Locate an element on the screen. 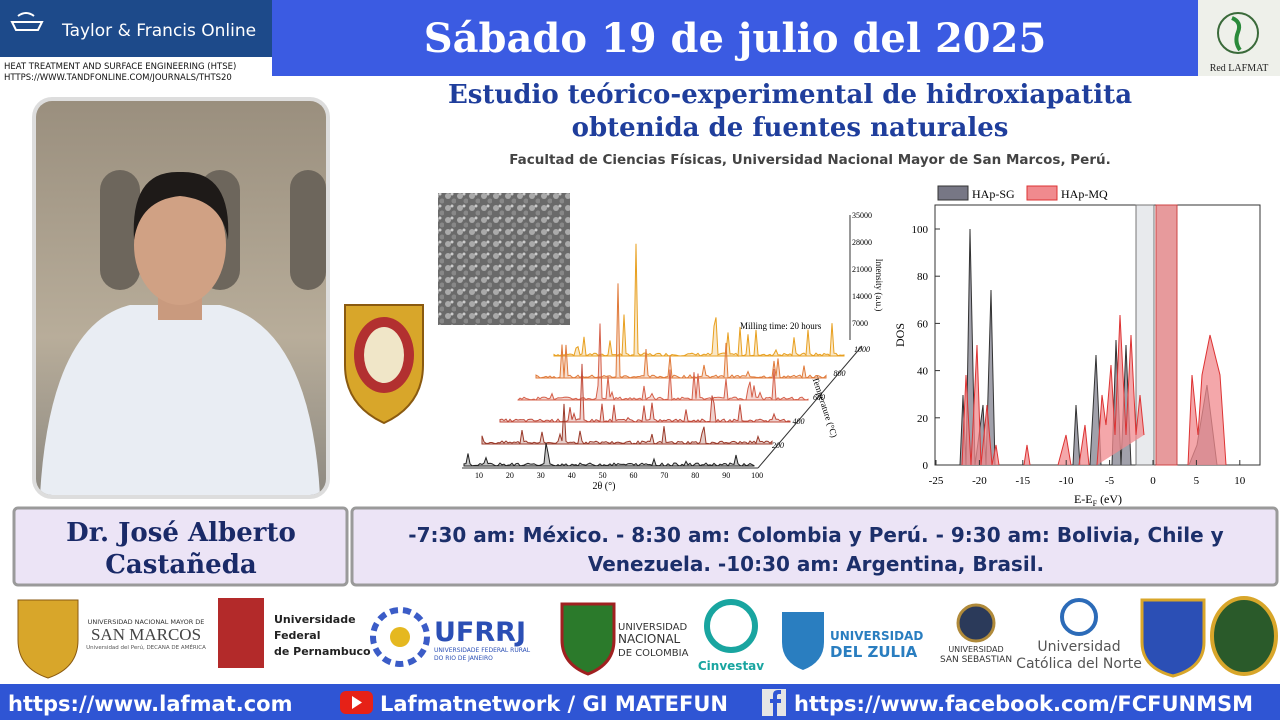 This screenshot has height=720, width=1280. logo-text: Cinvestav is located at coordinates (731, 666).